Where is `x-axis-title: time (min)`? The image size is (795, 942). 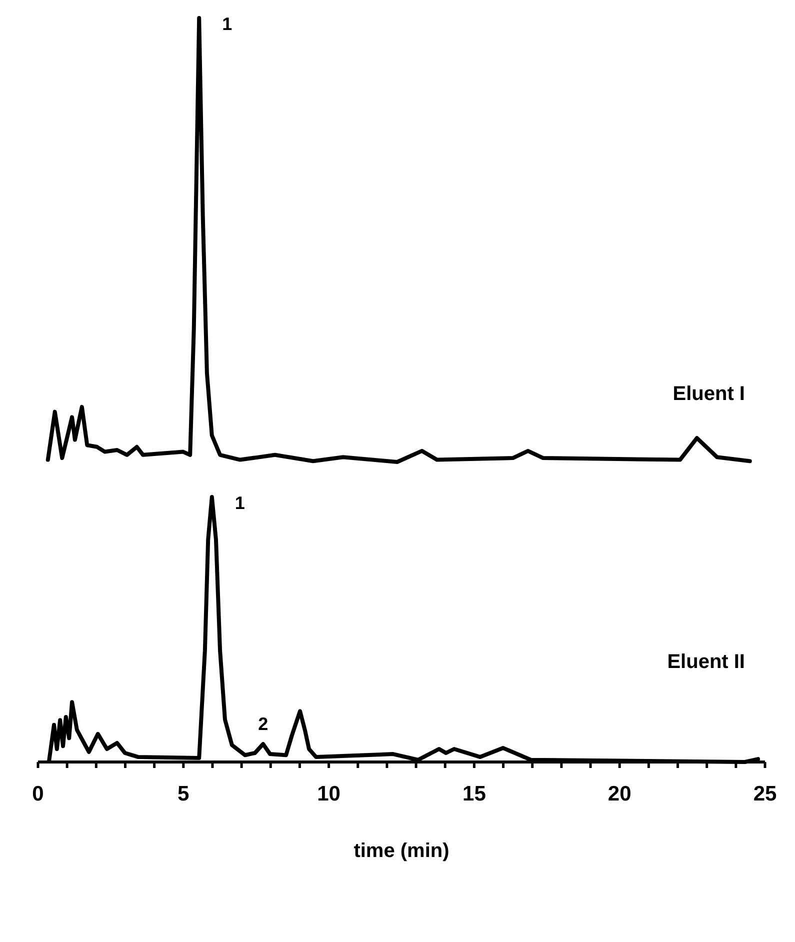 x-axis-title: time (min) is located at coordinates (402, 851).